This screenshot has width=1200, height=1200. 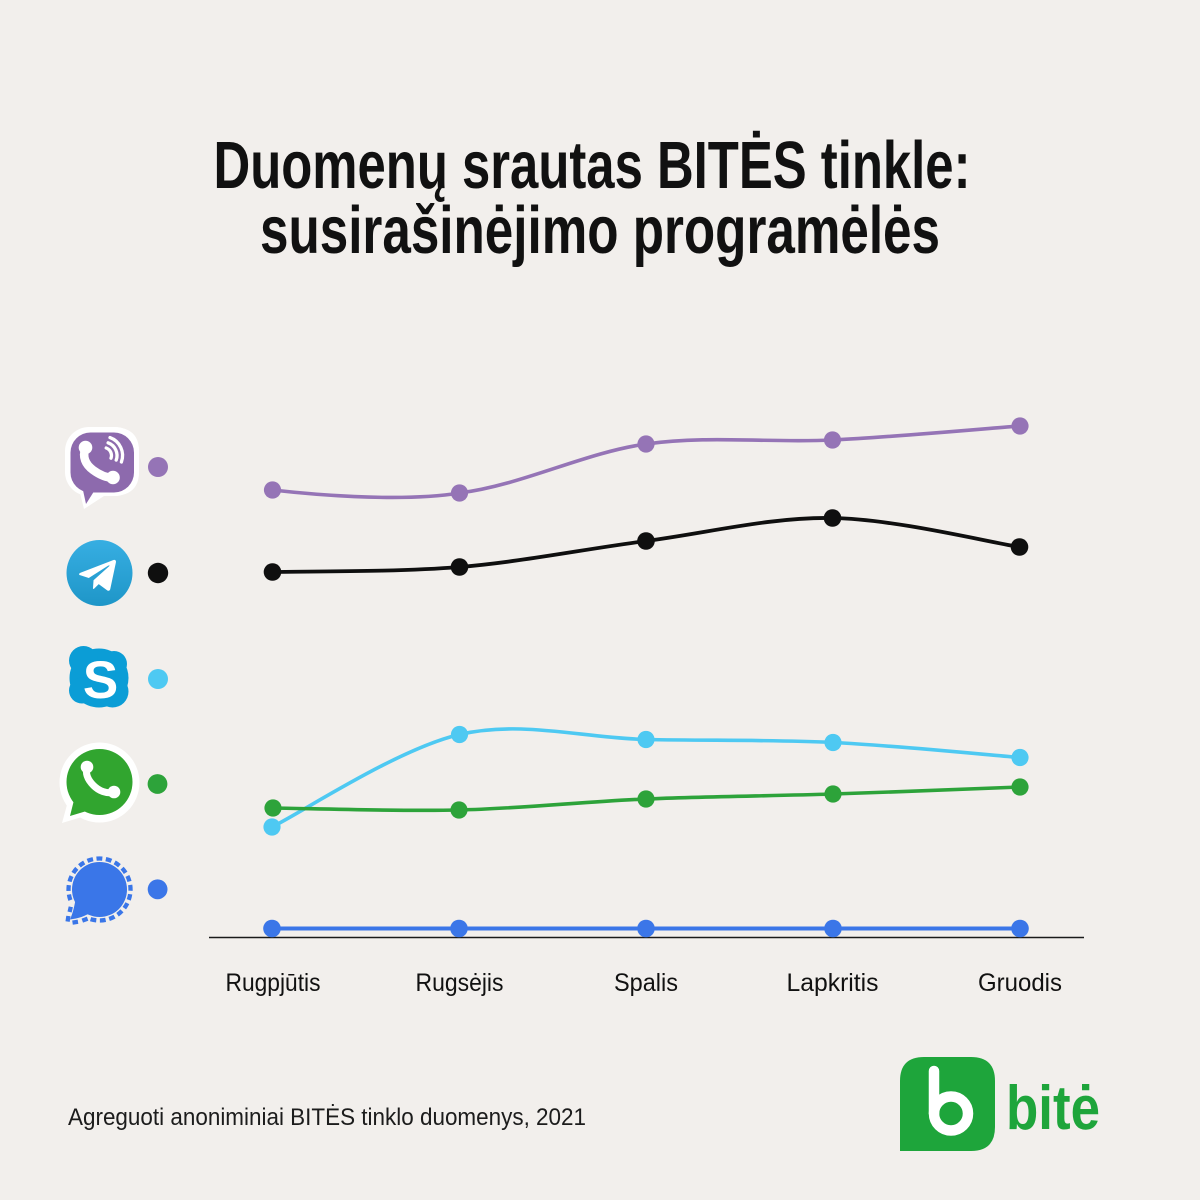 I want to click on svg-text: susirašinėjimo programėlės, so click(x=600, y=230).